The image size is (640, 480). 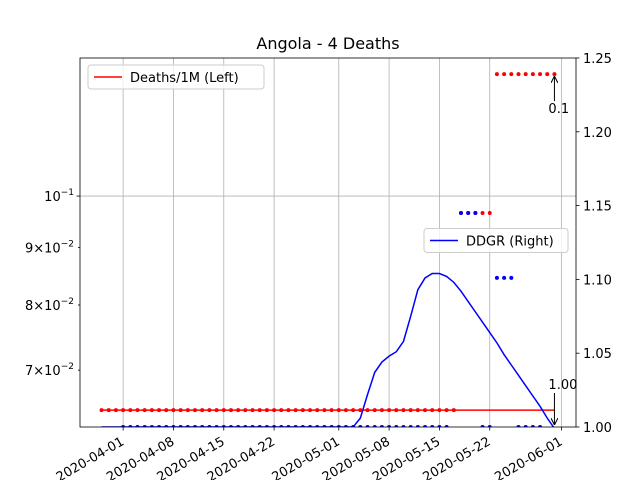 I want to click on y2-tick-label: 1.00, so click(x=597, y=428).